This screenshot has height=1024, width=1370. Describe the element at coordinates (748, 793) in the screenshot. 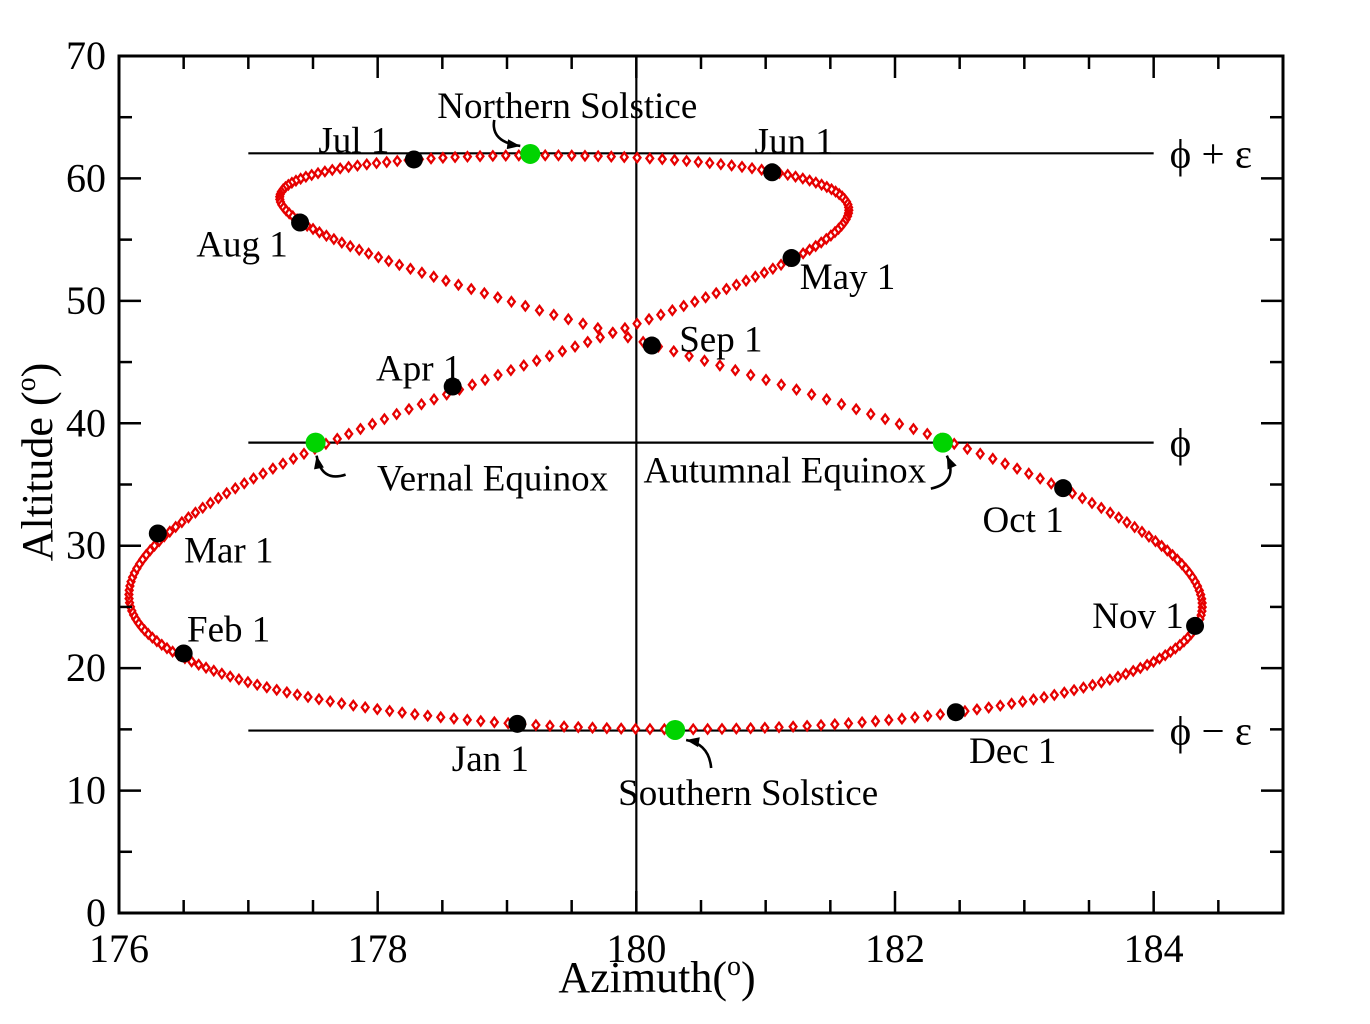

I see `event-marker-label: Southern Solstice` at that location.